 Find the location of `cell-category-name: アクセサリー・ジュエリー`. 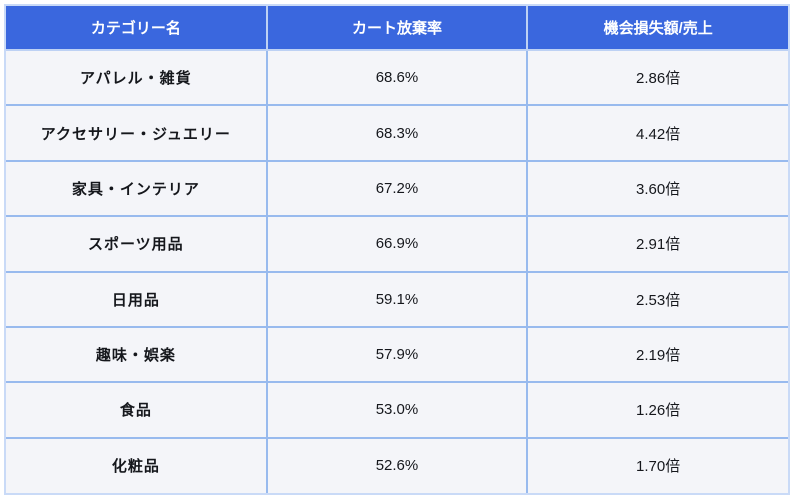

cell-category-name: アクセサリー・ジュエリー is located at coordinates (137, 133).